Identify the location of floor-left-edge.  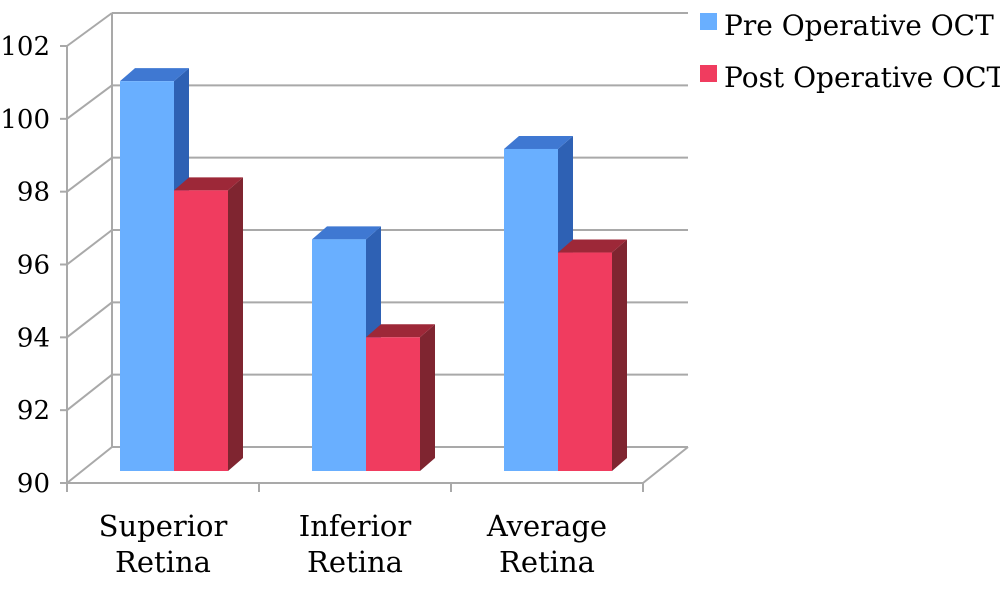
(89, 465).